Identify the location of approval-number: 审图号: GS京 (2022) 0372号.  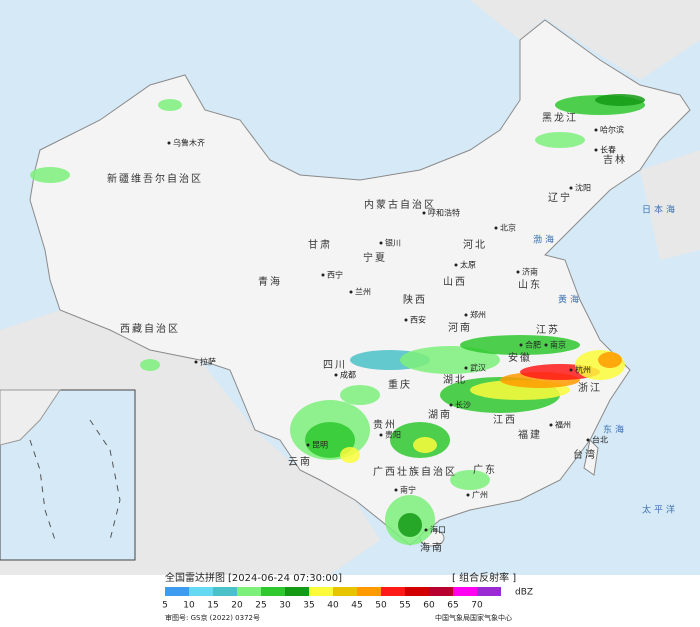
(212, 617).